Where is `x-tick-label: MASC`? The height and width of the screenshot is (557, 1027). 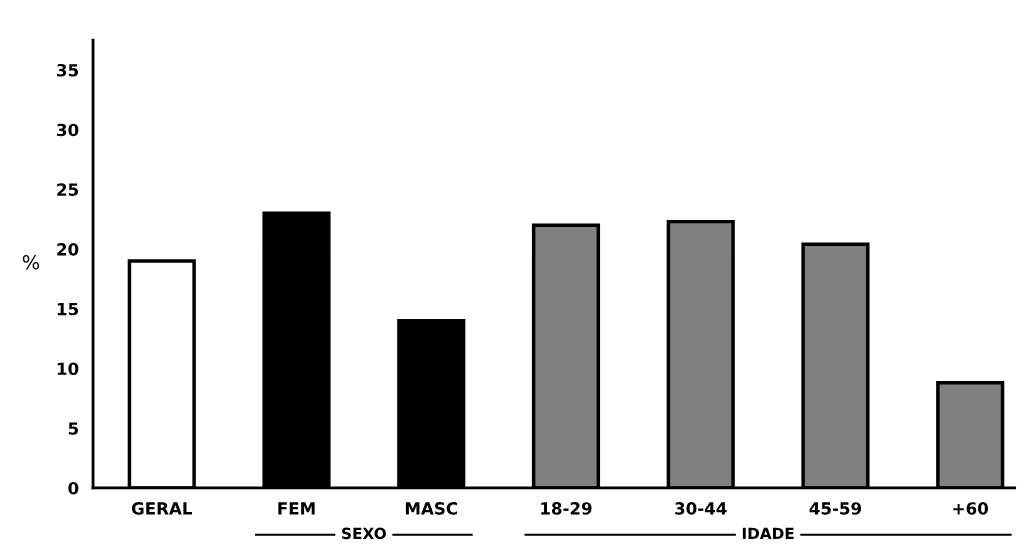 x-tick-label: MASC is located at coordinates (431, 508).